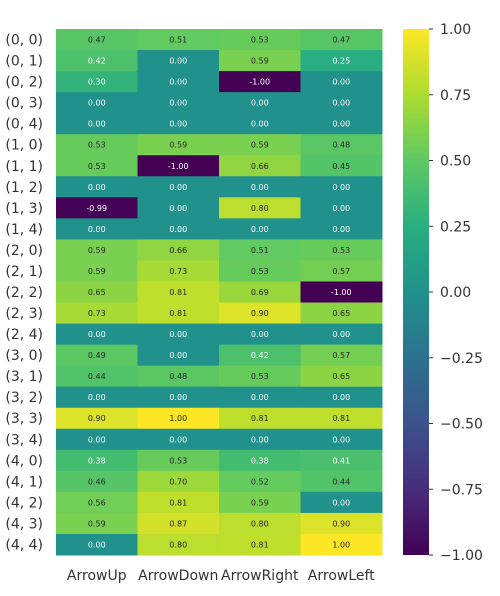 The image size is (500, 596). I want to click on heatmap-cell-value: 0.81, so click(178, 292).